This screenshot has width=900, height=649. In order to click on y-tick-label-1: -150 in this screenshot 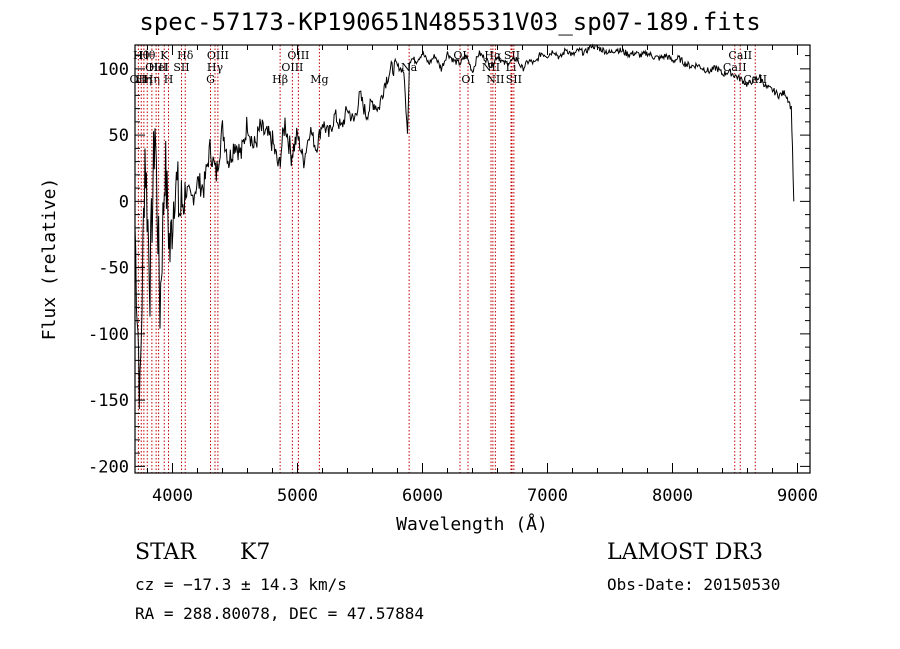, I will do `click(108, 401)`.